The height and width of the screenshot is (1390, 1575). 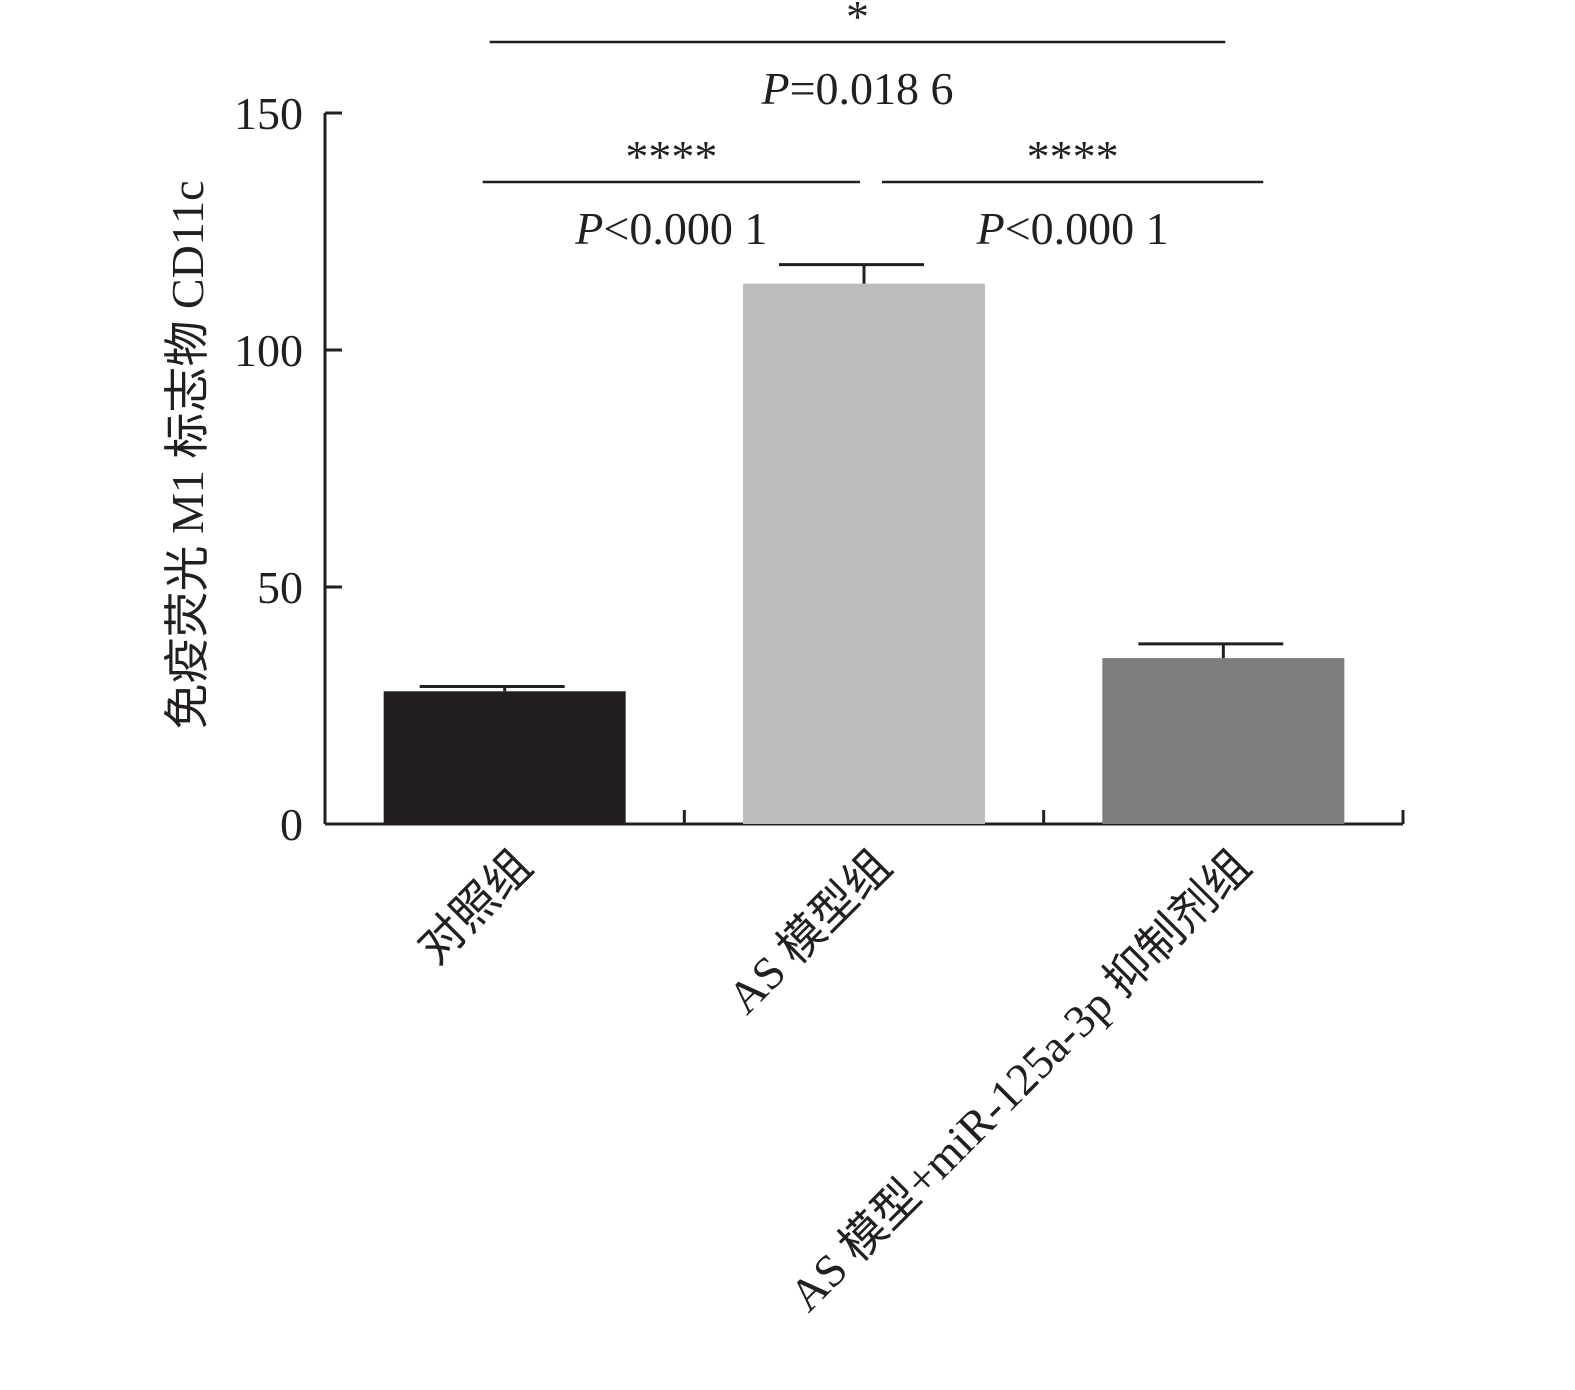 What do you see at coordinates (291, 824) in the screenshot?
I see `y-tick-label: 0` at bounding box center [291, 824].